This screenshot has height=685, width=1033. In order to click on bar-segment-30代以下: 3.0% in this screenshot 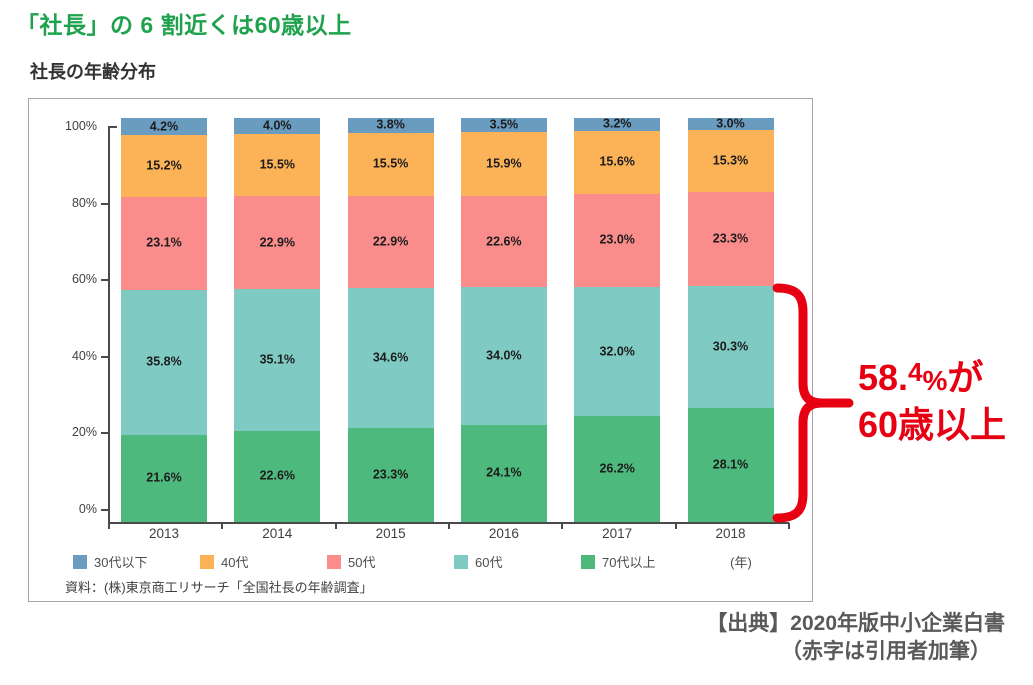, I will do `click(730, 123)`.